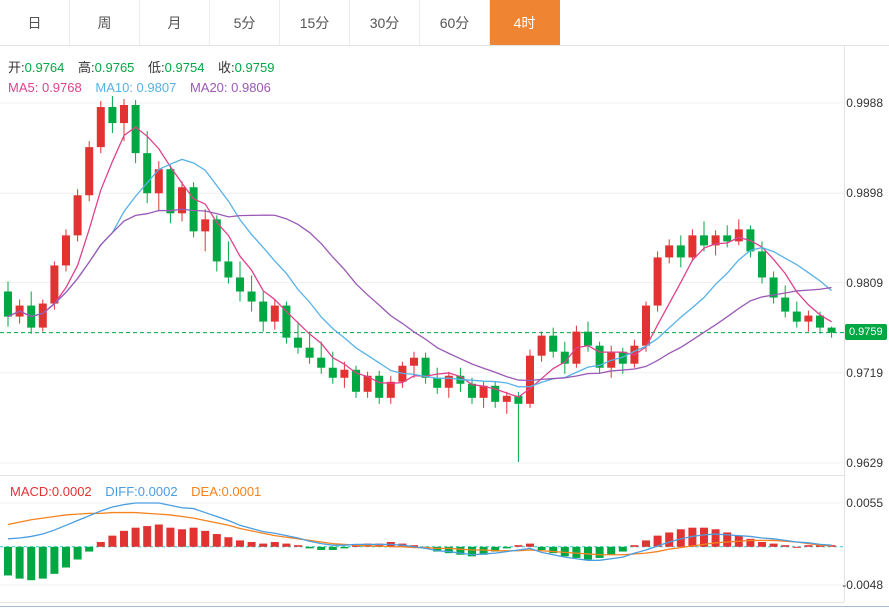 The height and width of the screenshot is (611, 889). Describe the element at coordinates (862, 585) in the screenshot. I see `macd-axis-label: -0.0048` at that location.